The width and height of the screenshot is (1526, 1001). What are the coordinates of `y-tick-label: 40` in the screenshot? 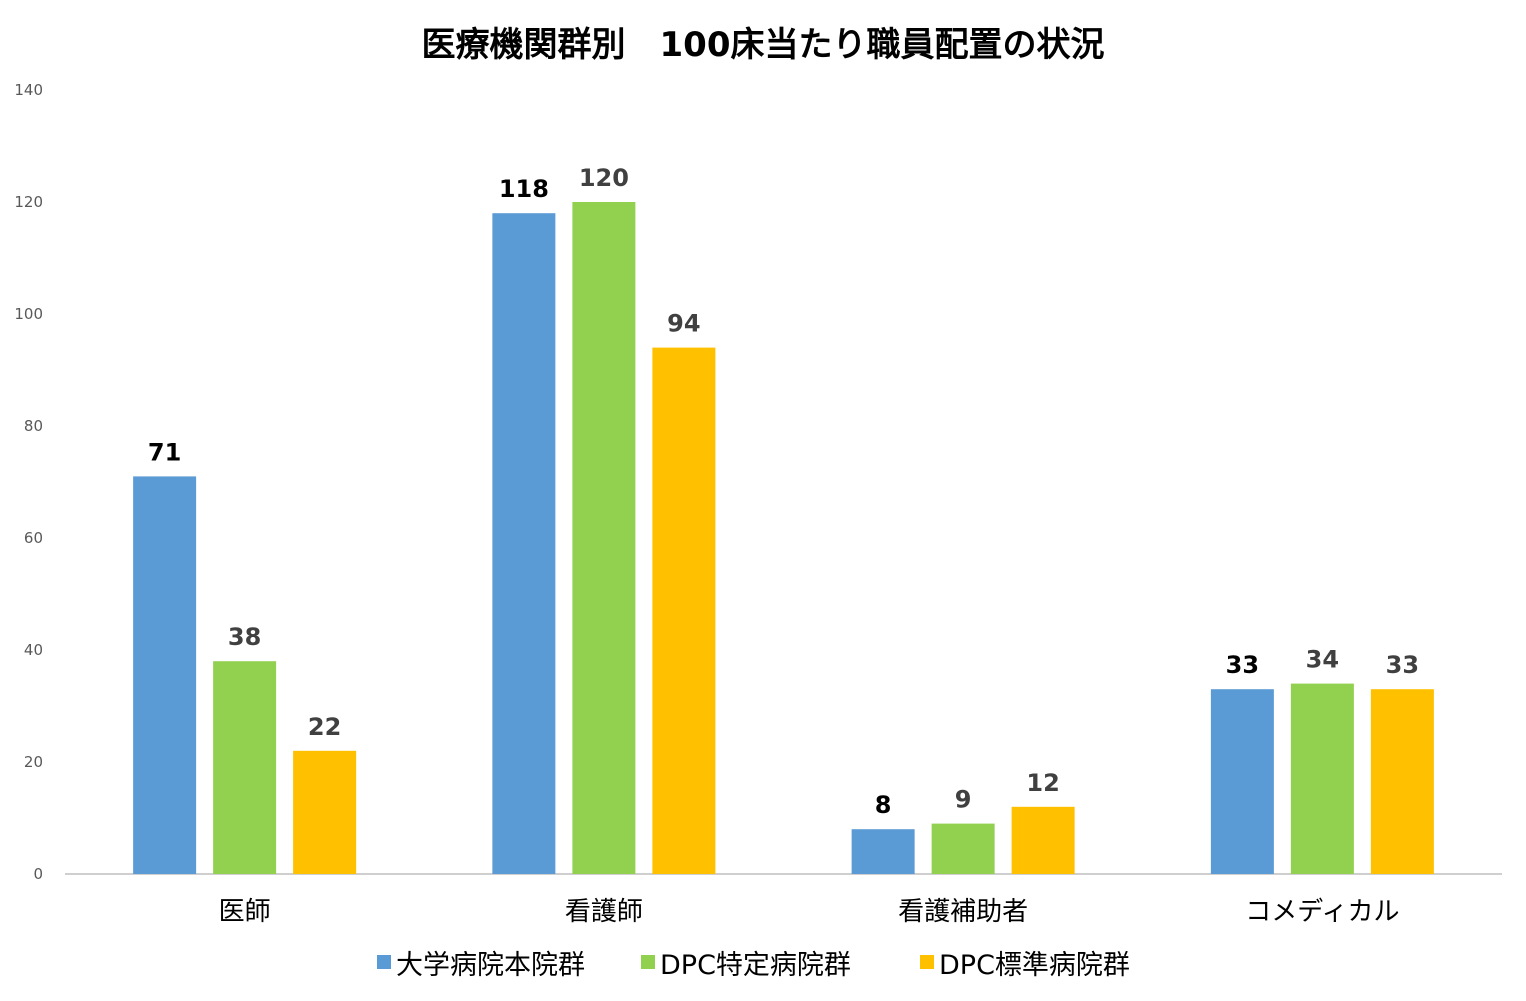 It's located at (33, 650).